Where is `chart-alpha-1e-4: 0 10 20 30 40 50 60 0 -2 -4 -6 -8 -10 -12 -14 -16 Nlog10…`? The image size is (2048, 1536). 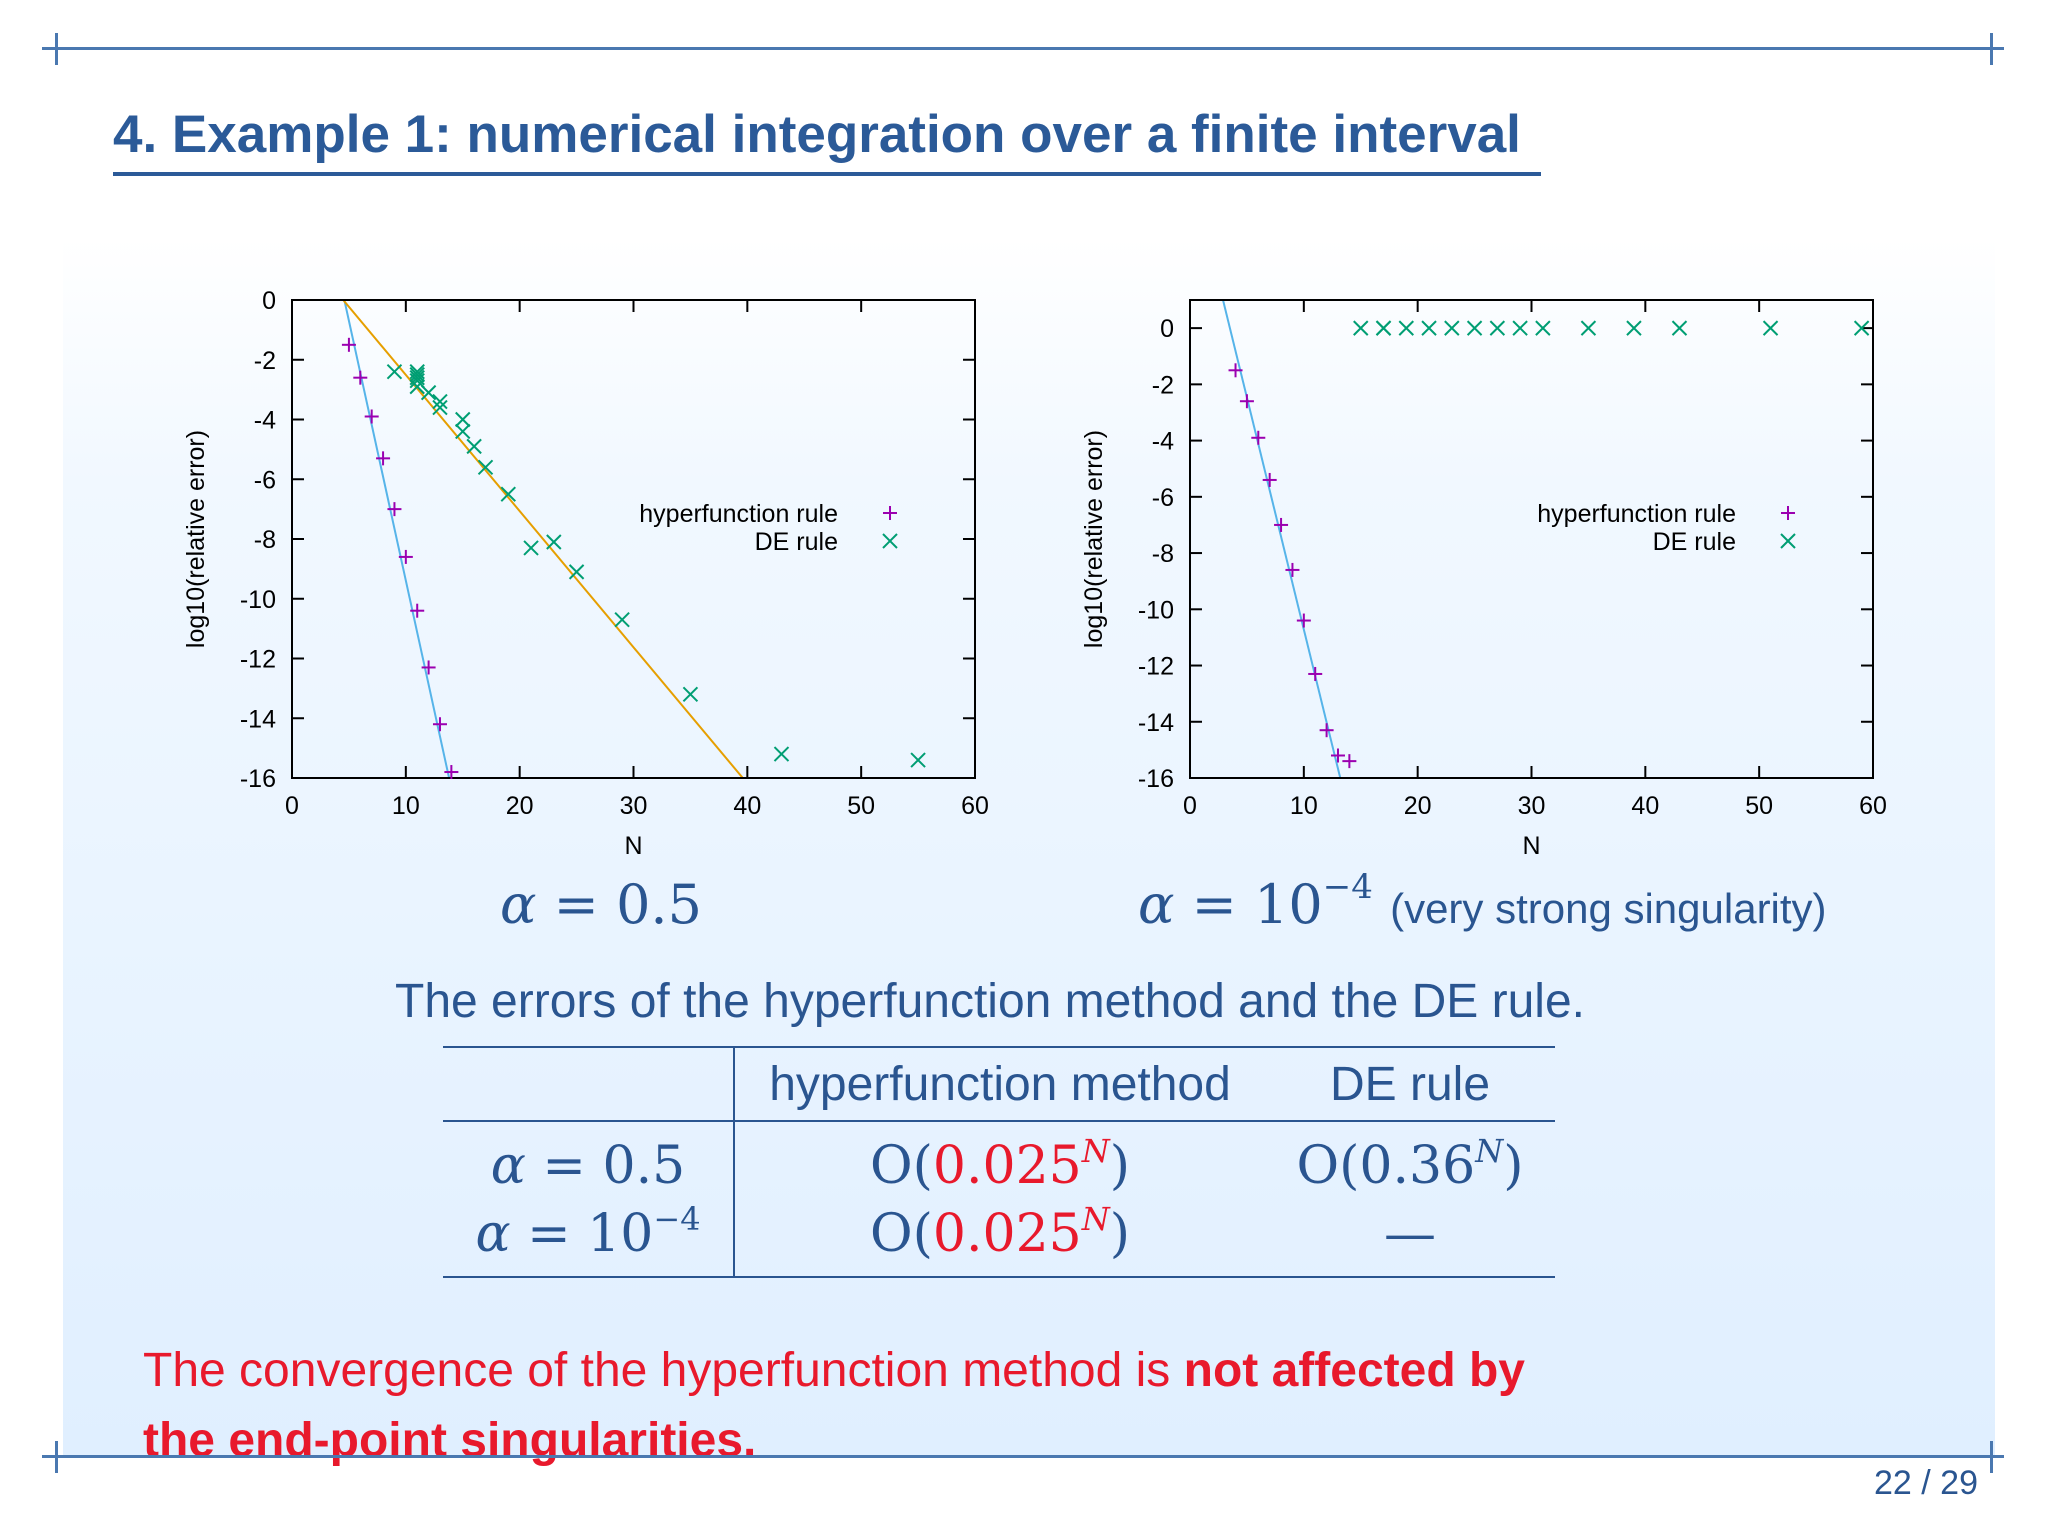
chart-alpha-1e-4: 0 10 20 30 40 50 60 0 -2 -4 -6 -8 -10 -12 -14 -16 Nlog10… is located at coordinates (1483, 579).